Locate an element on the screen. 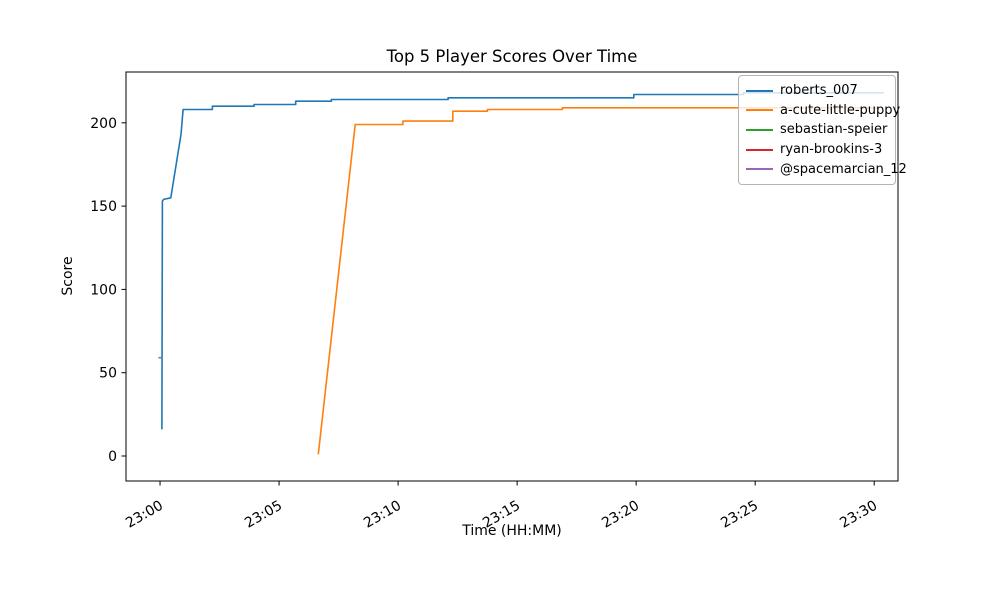 The height and width of the screenshot is (600, 1000). chart-title: Top 5 Player Scores Over Time is located at coordinates (512, 56).